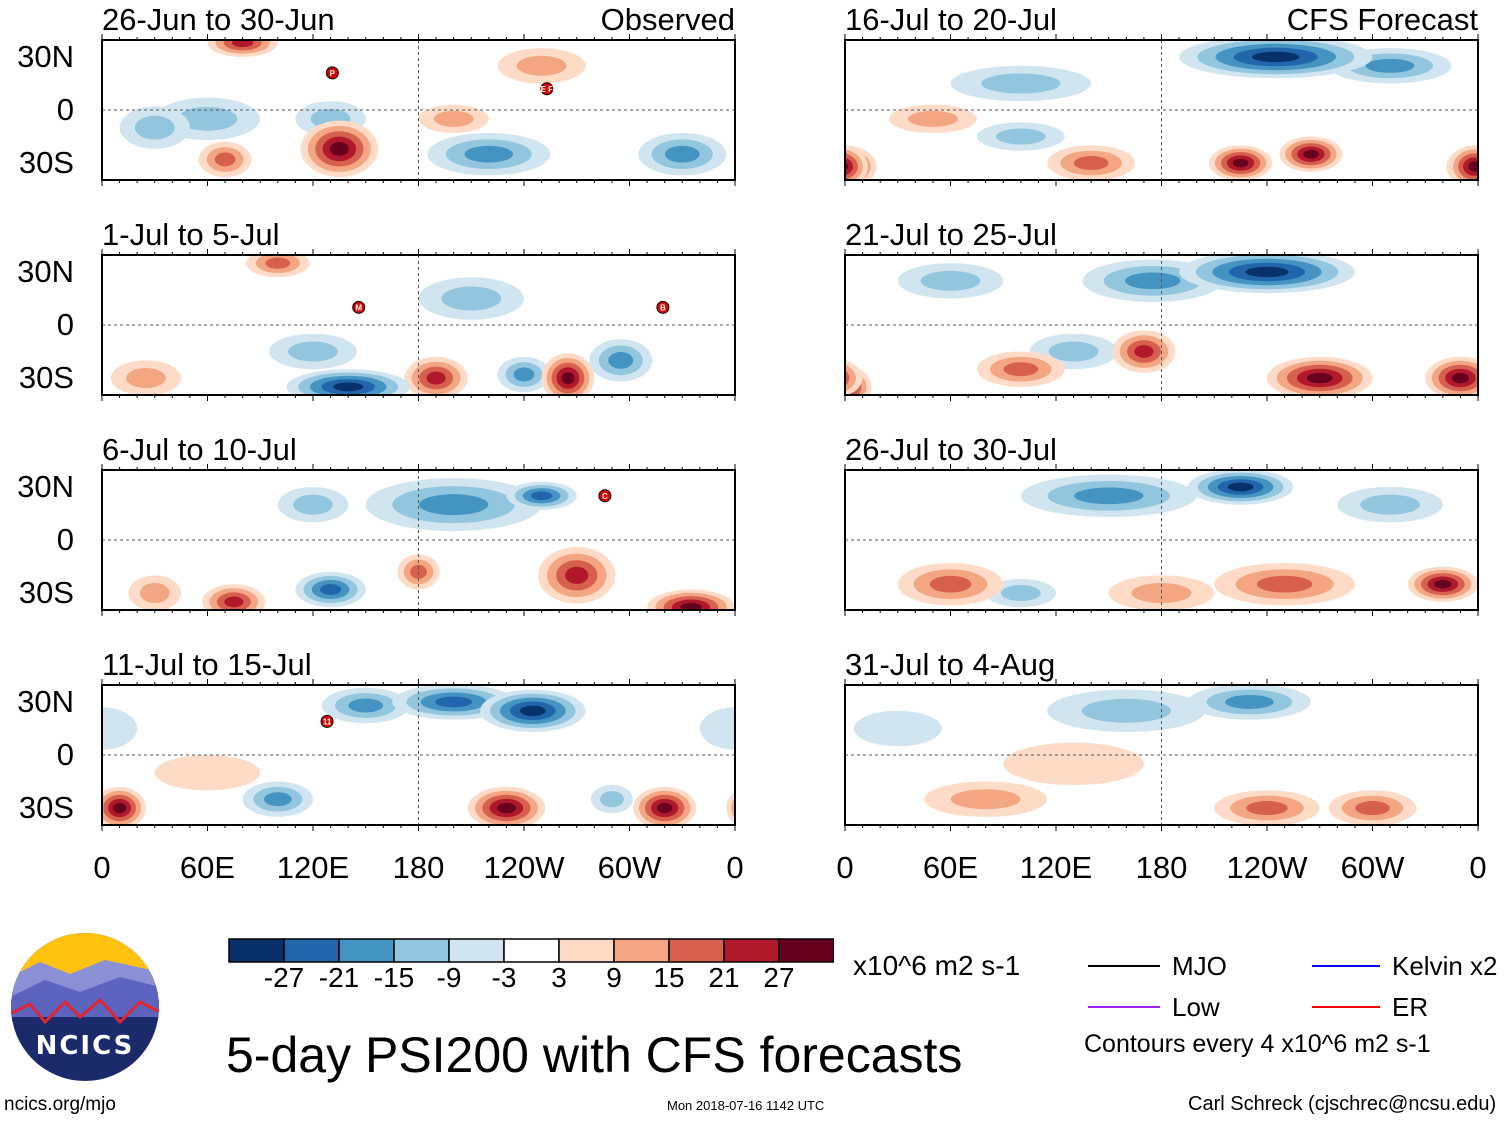 This screenshot has height=1121, width=1510. What do you see at coordinates (60, 1104) in the screenshot?
I see `footer-url: ncics.org/mjo` at bounding box center [60, 1104].